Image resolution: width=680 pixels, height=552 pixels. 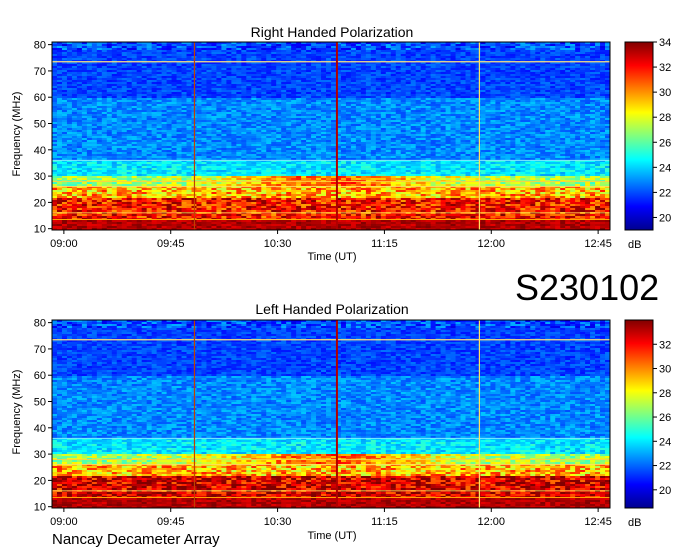 I want to click on x-axis-label-right: Time (UT), so click(x=331, y=257).